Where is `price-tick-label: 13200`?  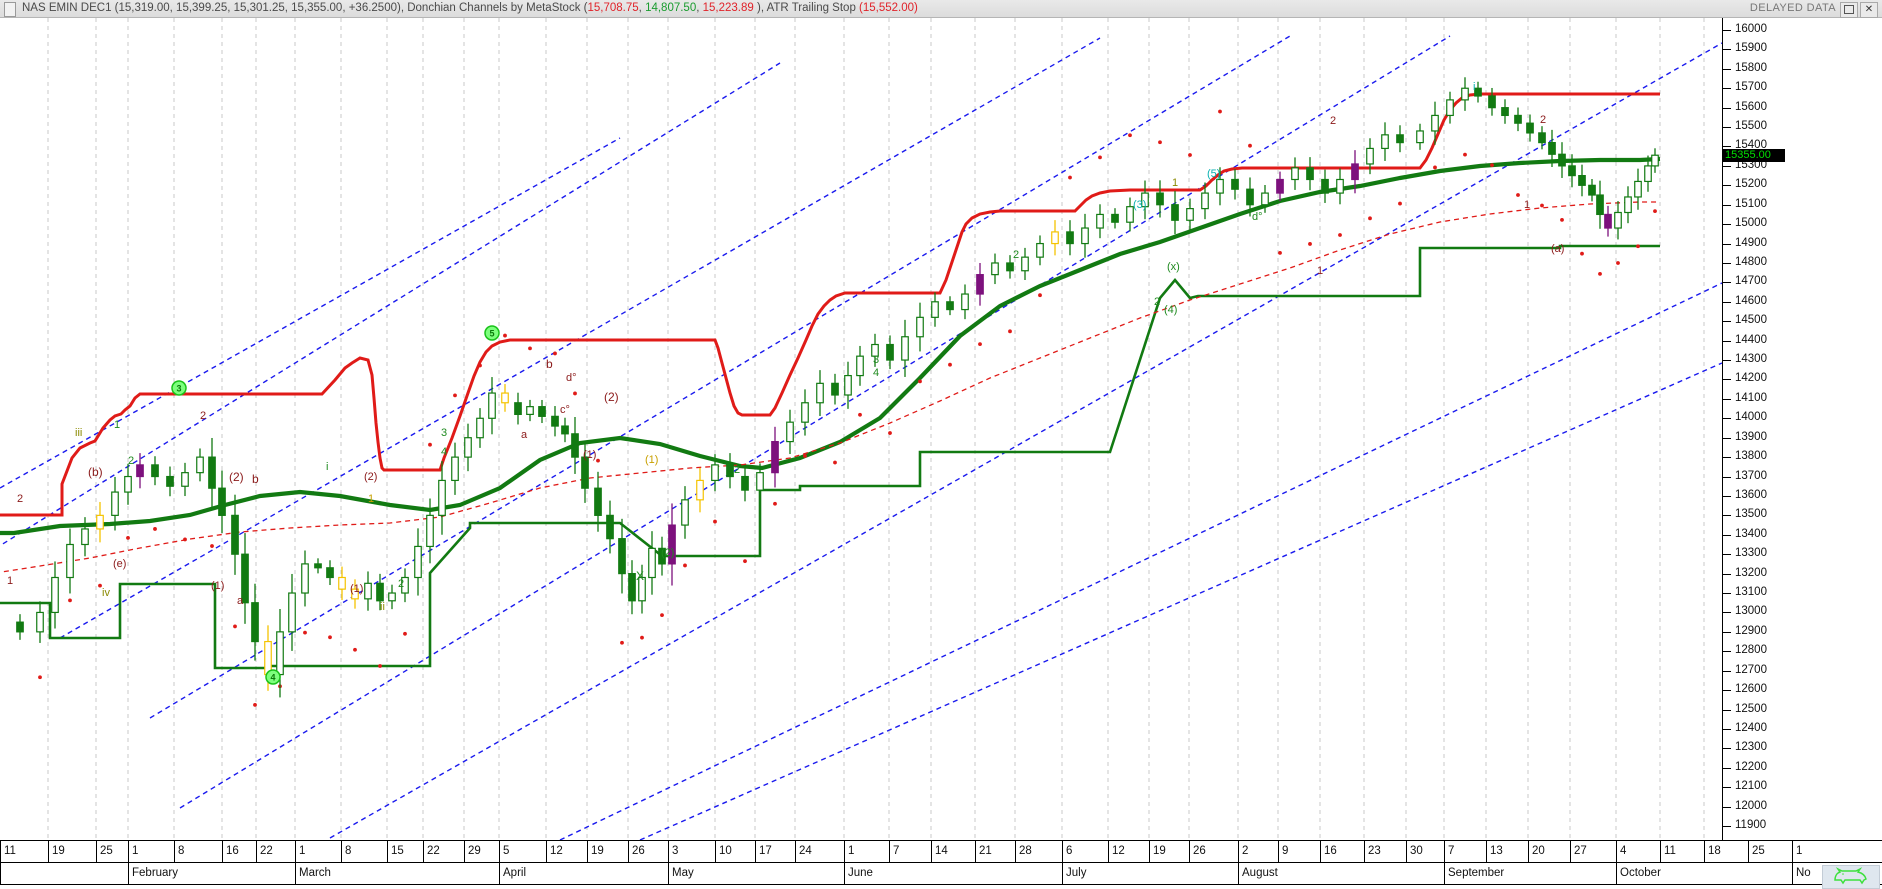
price-tick-label: 13200 is located at coordinates (1751, 572).